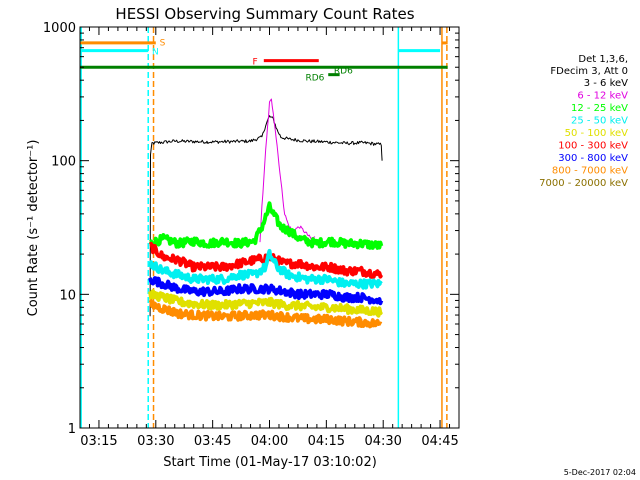 This screenshot has width=640, height=480. What do you see at coordinates (602, 96) in the screenshot?
I see `legend-entry: 6 - 12 keV` at bounding box center [602, 96].